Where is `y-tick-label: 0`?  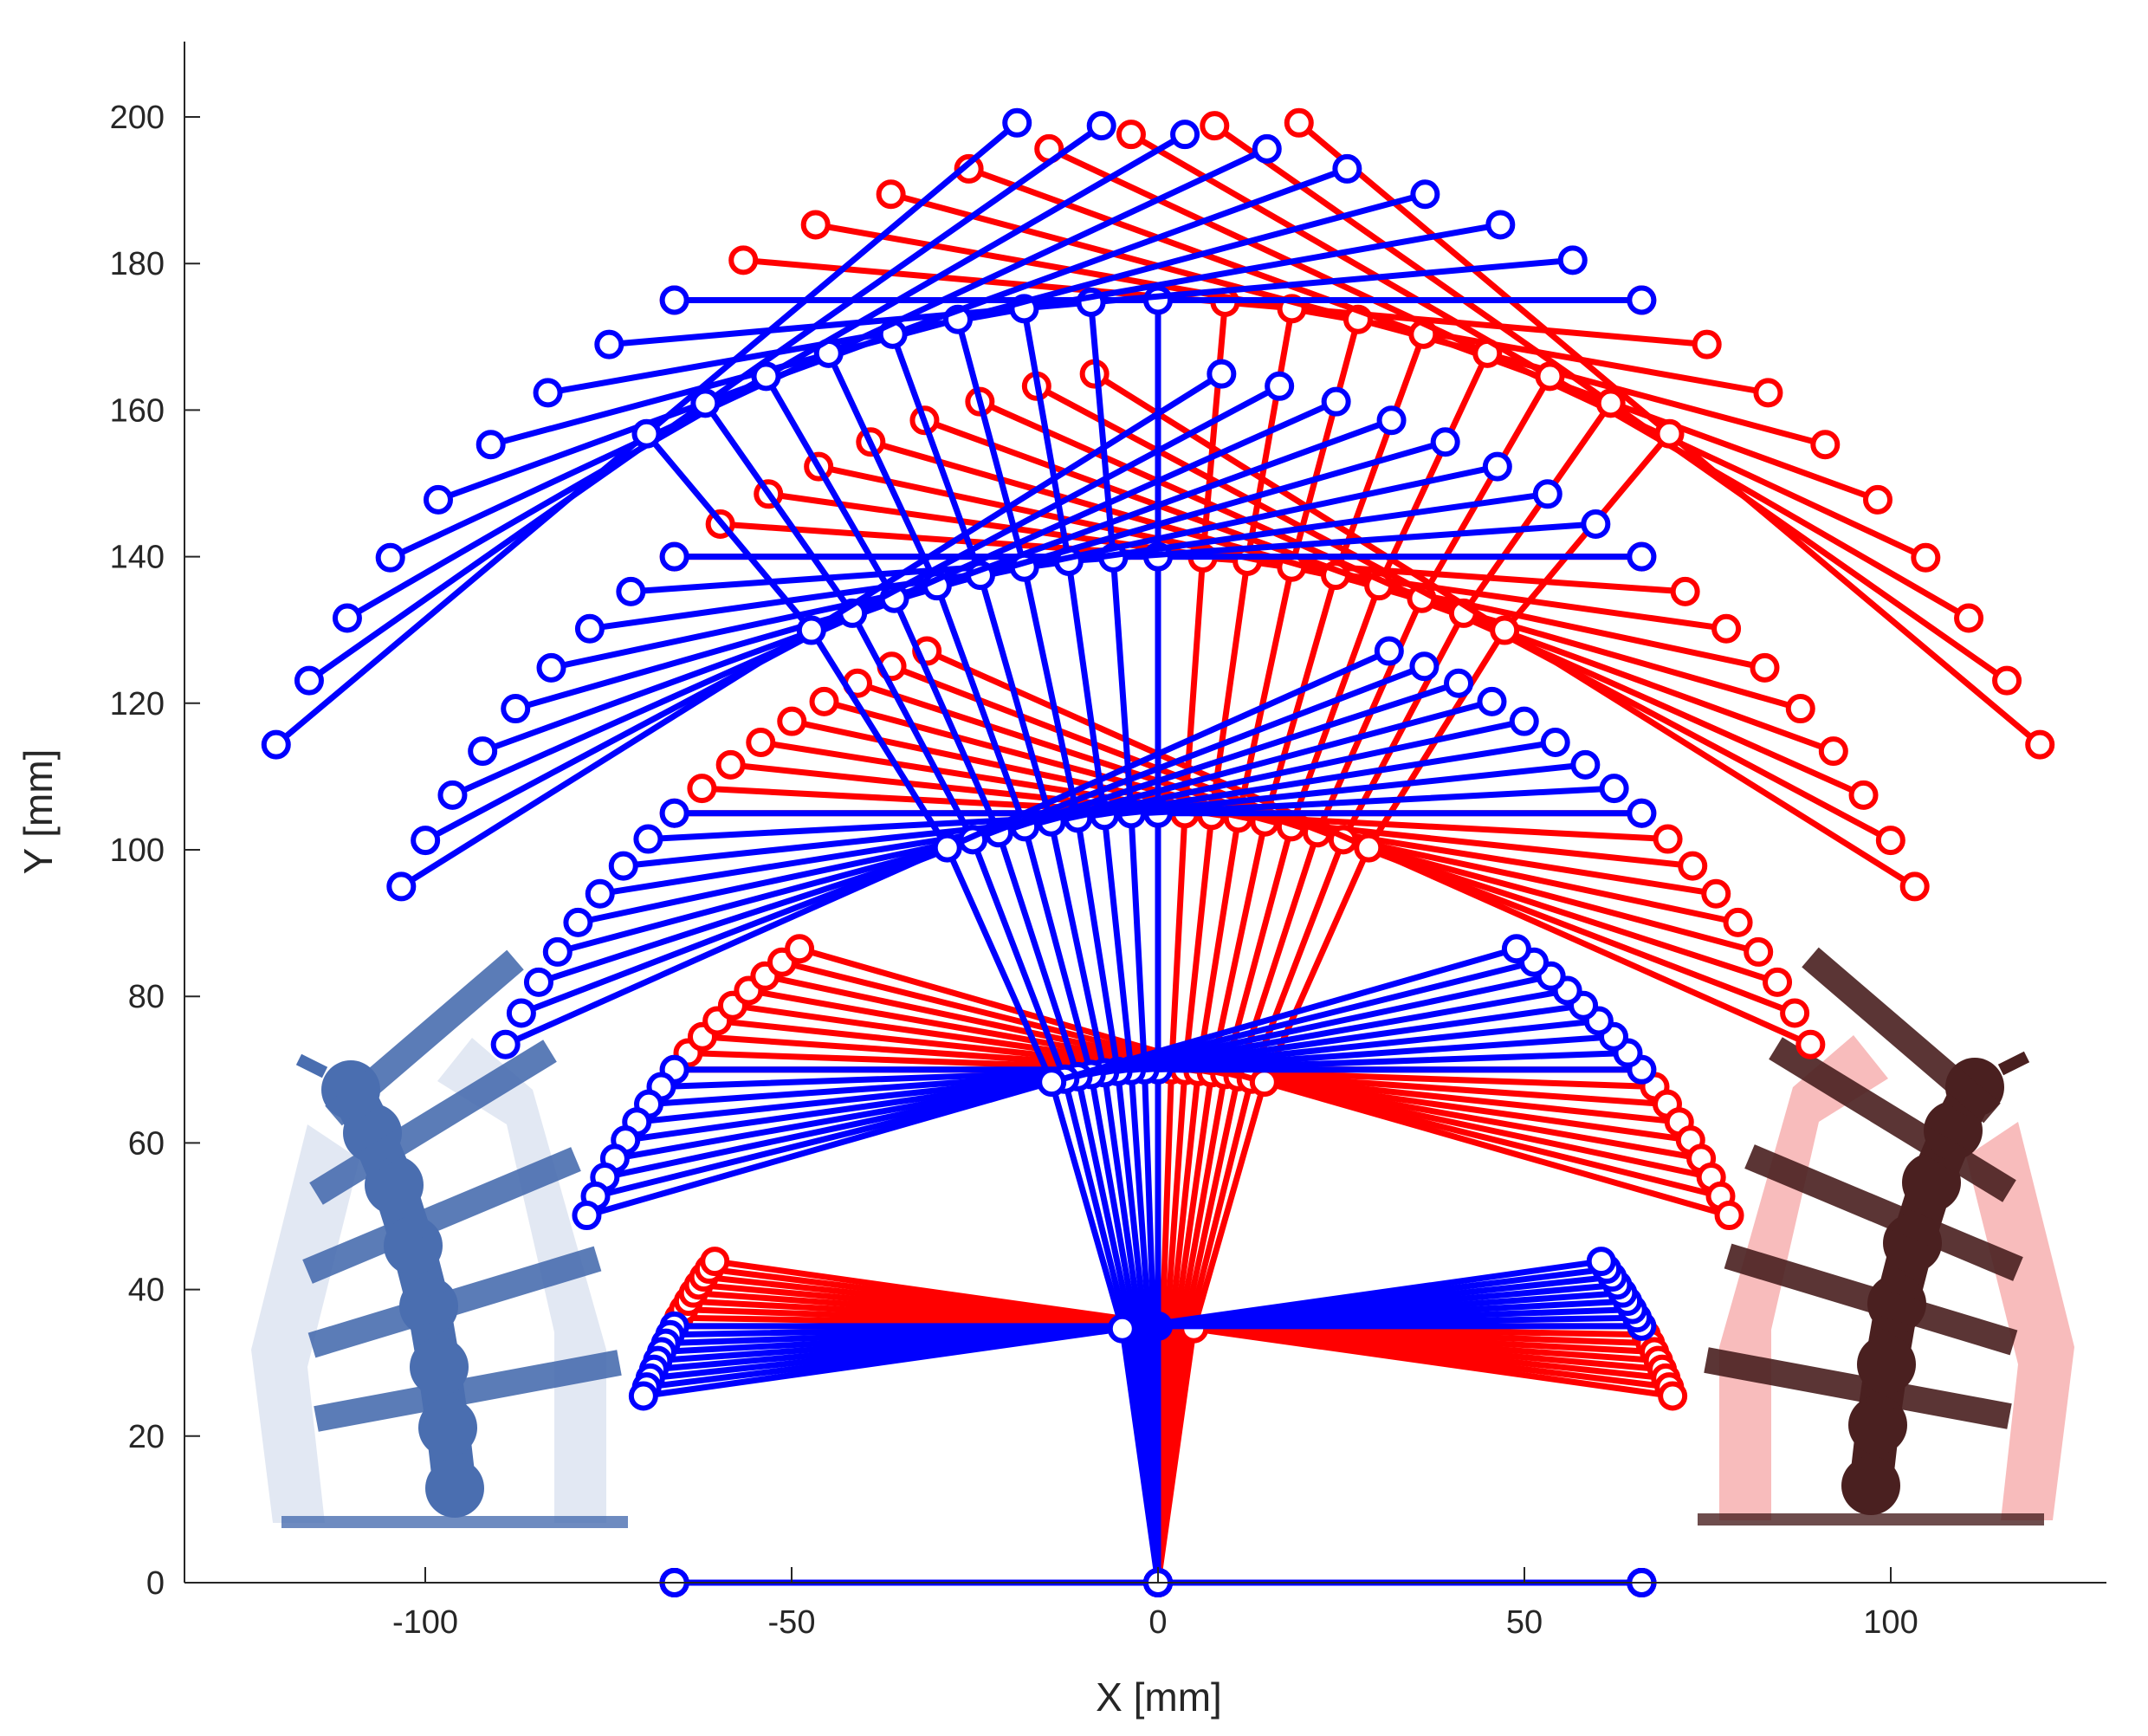
y-tick-label: 0 is located at coordinates (155, 1584).